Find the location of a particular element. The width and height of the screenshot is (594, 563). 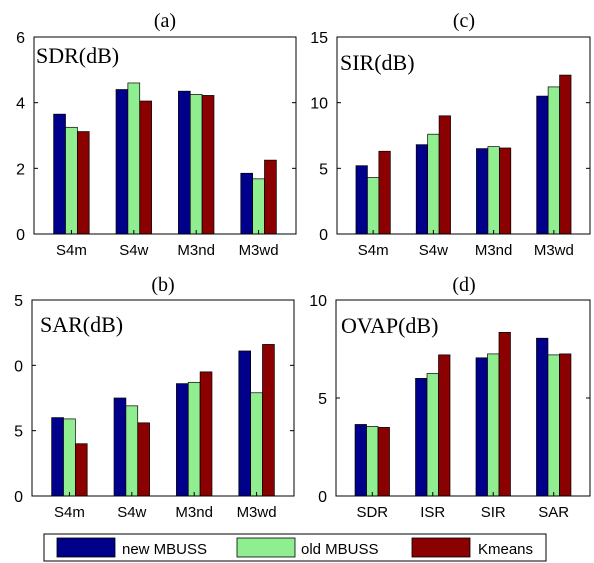

x-tick-label: SAR is located at coordinates (553, 512).